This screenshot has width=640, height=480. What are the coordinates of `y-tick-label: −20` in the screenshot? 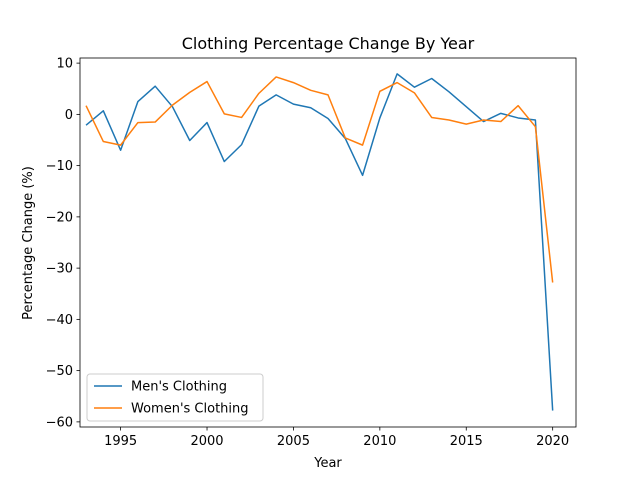 It's located at (59, 217).